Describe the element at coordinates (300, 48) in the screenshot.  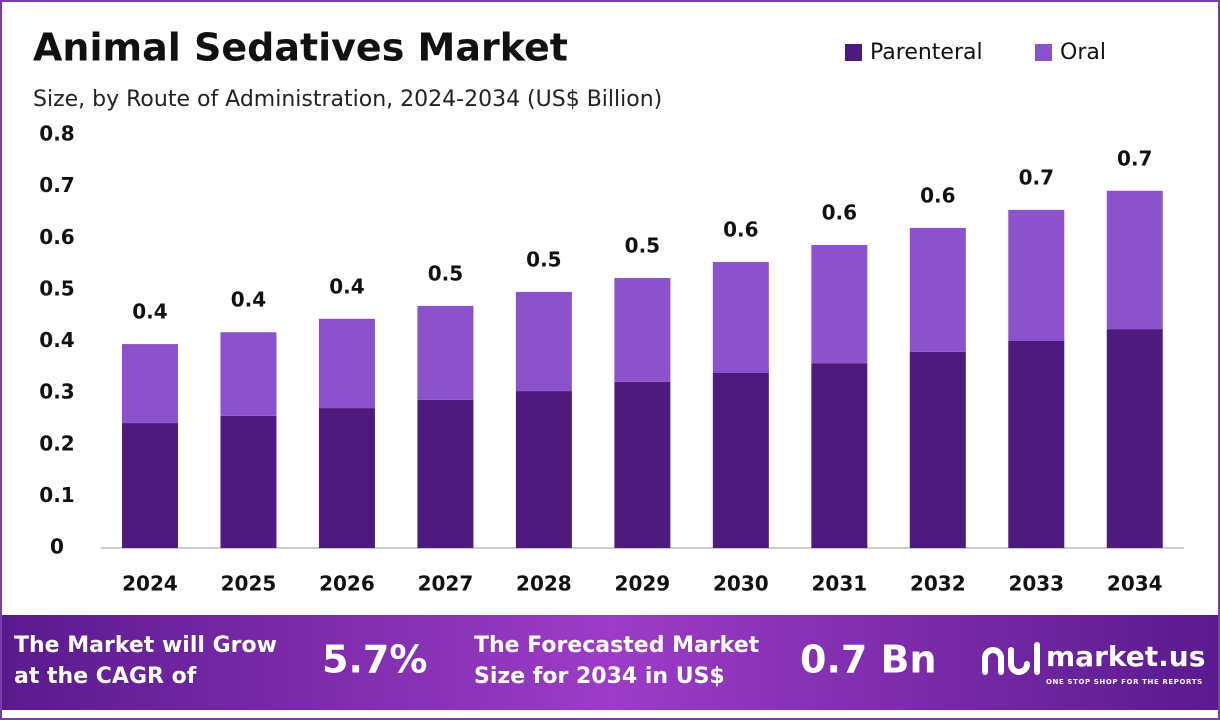
I see `chart-title: Animal Sedatives Market` at that location.